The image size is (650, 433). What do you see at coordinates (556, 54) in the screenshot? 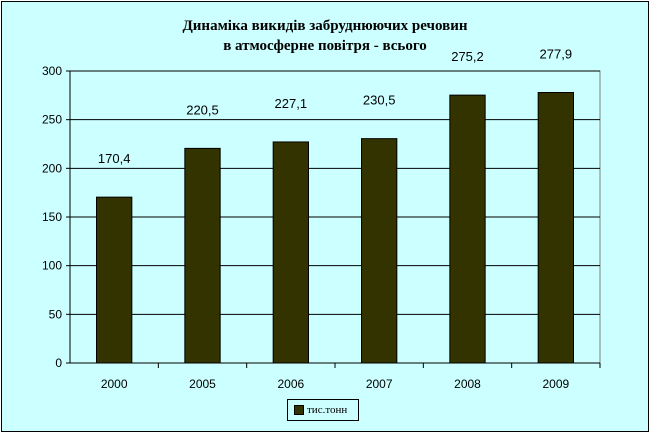
I see `data-label-2009: 277,9` at bounding box center [556, 54].